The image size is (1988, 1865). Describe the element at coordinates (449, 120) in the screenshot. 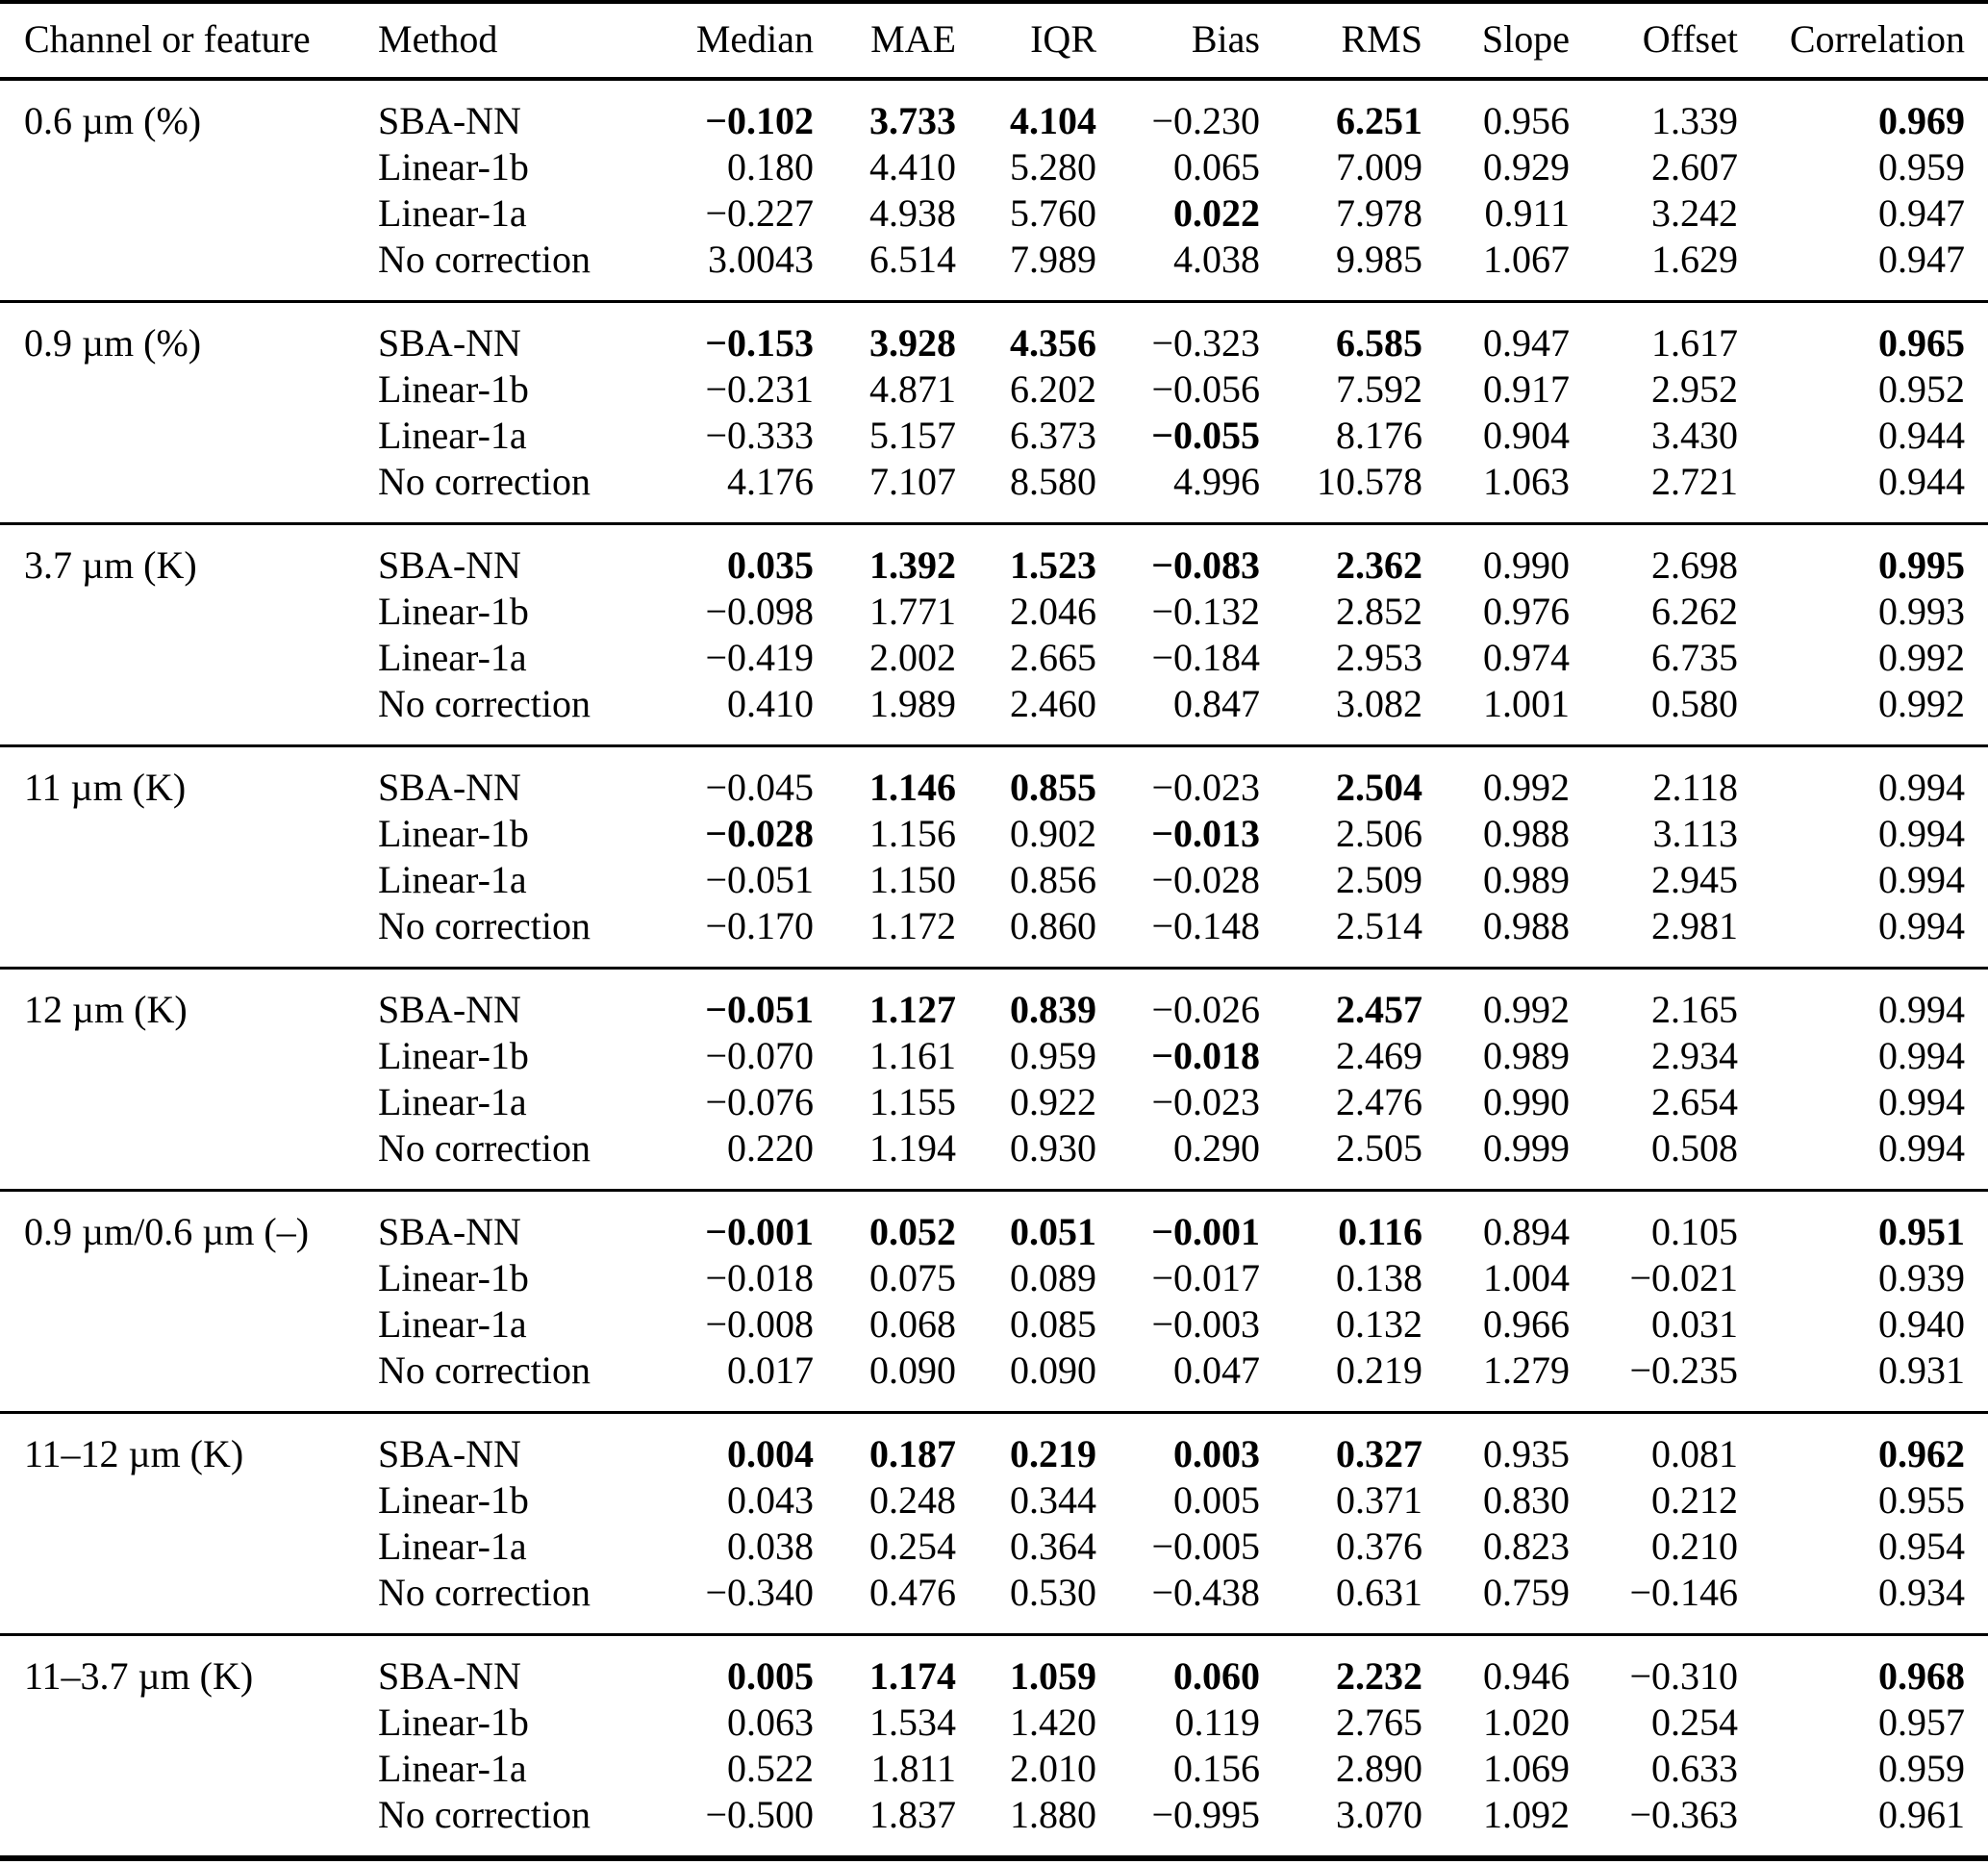

I see `method-cell: SBA-NN` at that location.